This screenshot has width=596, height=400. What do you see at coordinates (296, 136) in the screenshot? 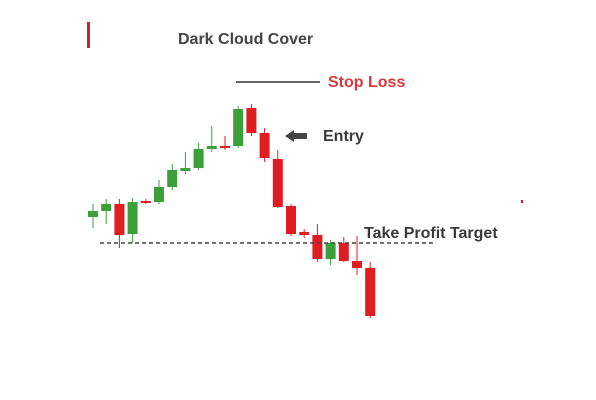
I see `entry-arrow` at bounding box center [296, 136].